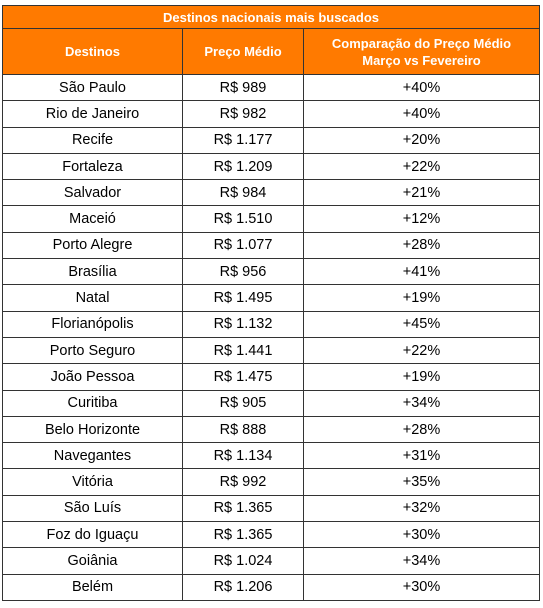 This screenshot has height=608, width=543. Describe the element at coordinates (92, 482) in the screenshot. I see `cell-destino: Vitória` at that location.